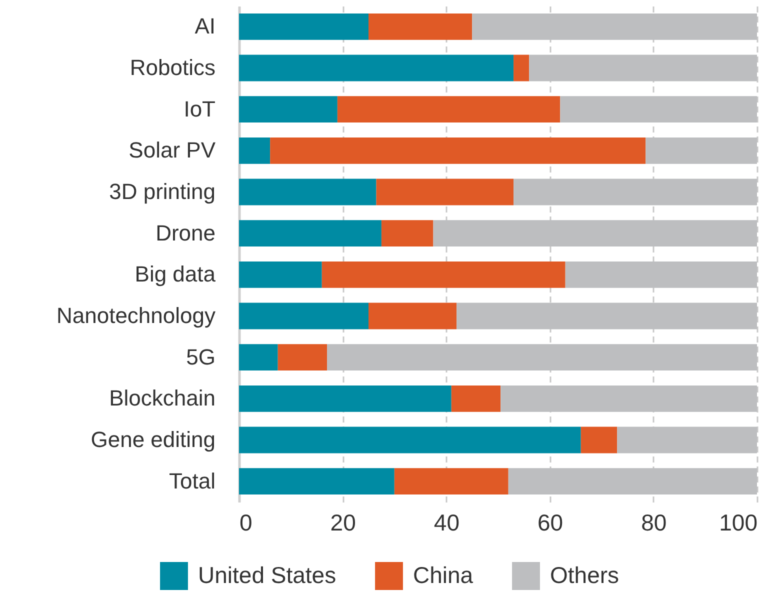 The height and width of the screenshot is (606, 769). What do you see at coordinates (443, 575) in the screenshot?
I see `legend-label: China` at bounding box center [443, 575].